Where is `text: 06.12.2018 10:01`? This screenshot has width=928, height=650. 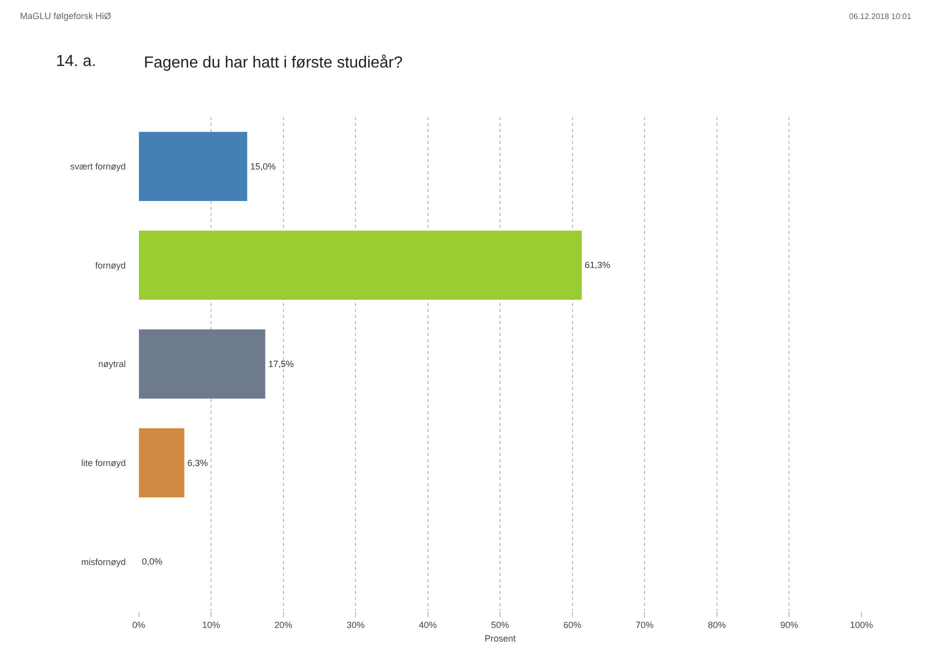 text: 06.12.2018 10:01 is located at coordinates (880, 16).